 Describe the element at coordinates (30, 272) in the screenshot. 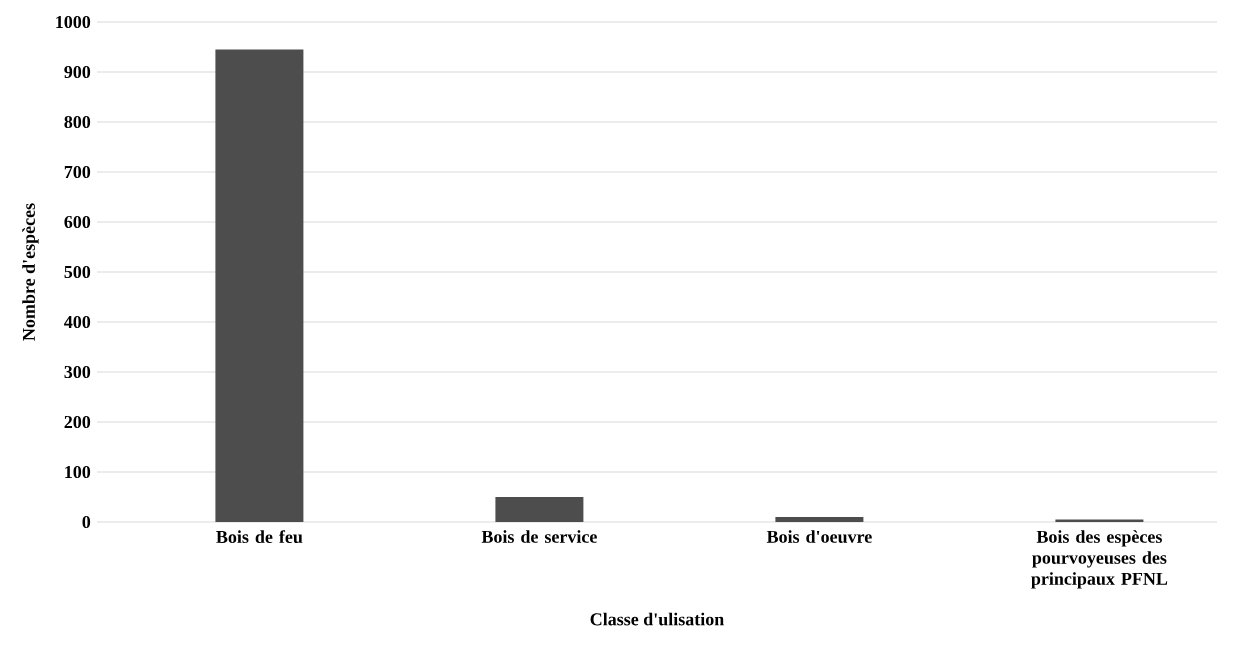

I see `y-axis-title: Nombre d'espèces` at that location.